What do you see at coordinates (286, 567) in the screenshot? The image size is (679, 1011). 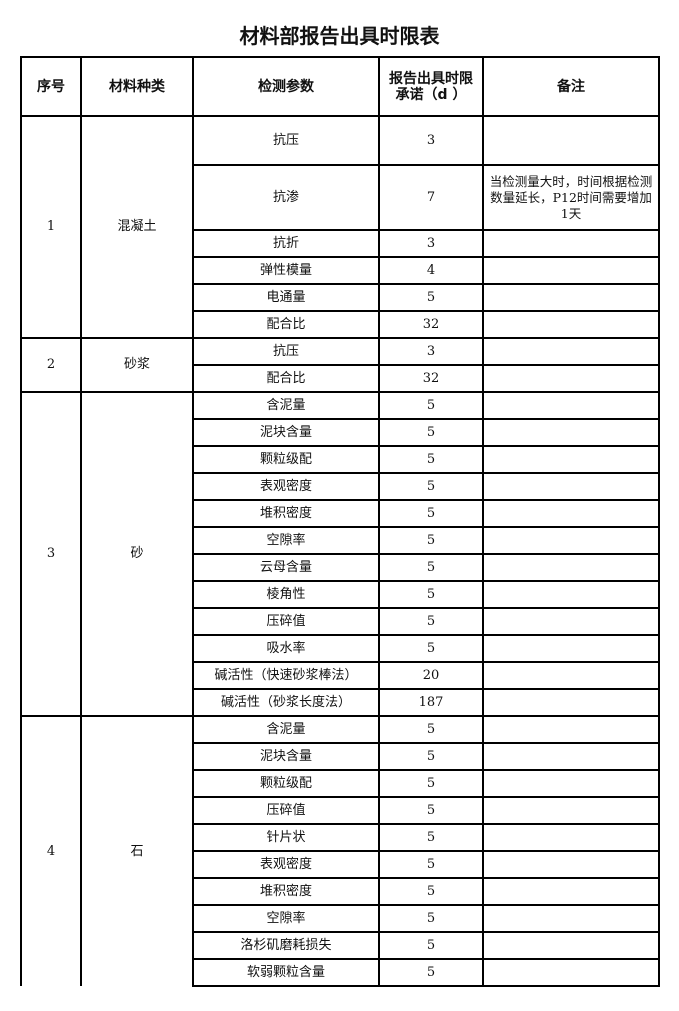 I see `param-cell: 云母含量` at bounding box center [286, 567].